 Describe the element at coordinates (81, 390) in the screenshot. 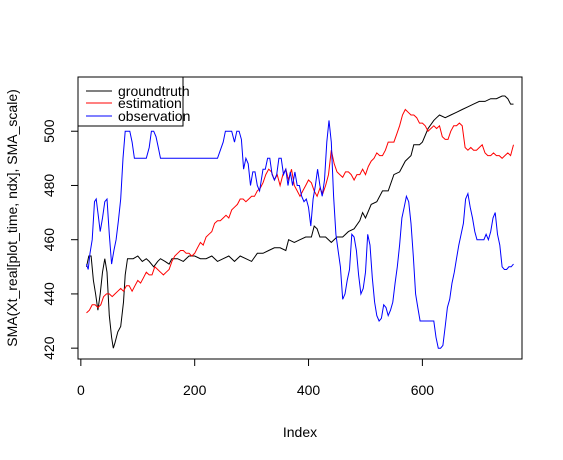

I see `x-tick-label: 0` at that location.